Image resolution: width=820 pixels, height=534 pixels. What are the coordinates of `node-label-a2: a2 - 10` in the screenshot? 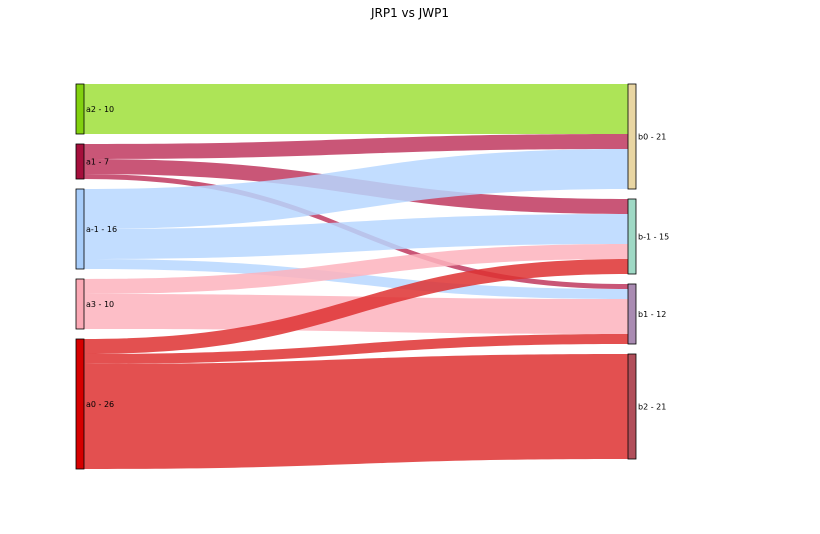 It's located at (100, 109).